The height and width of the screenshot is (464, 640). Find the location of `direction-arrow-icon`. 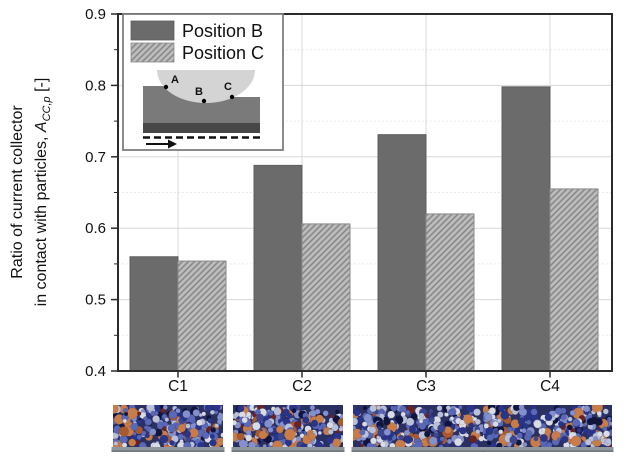

direction-arrow-icon is located at coordinates (161, 144).